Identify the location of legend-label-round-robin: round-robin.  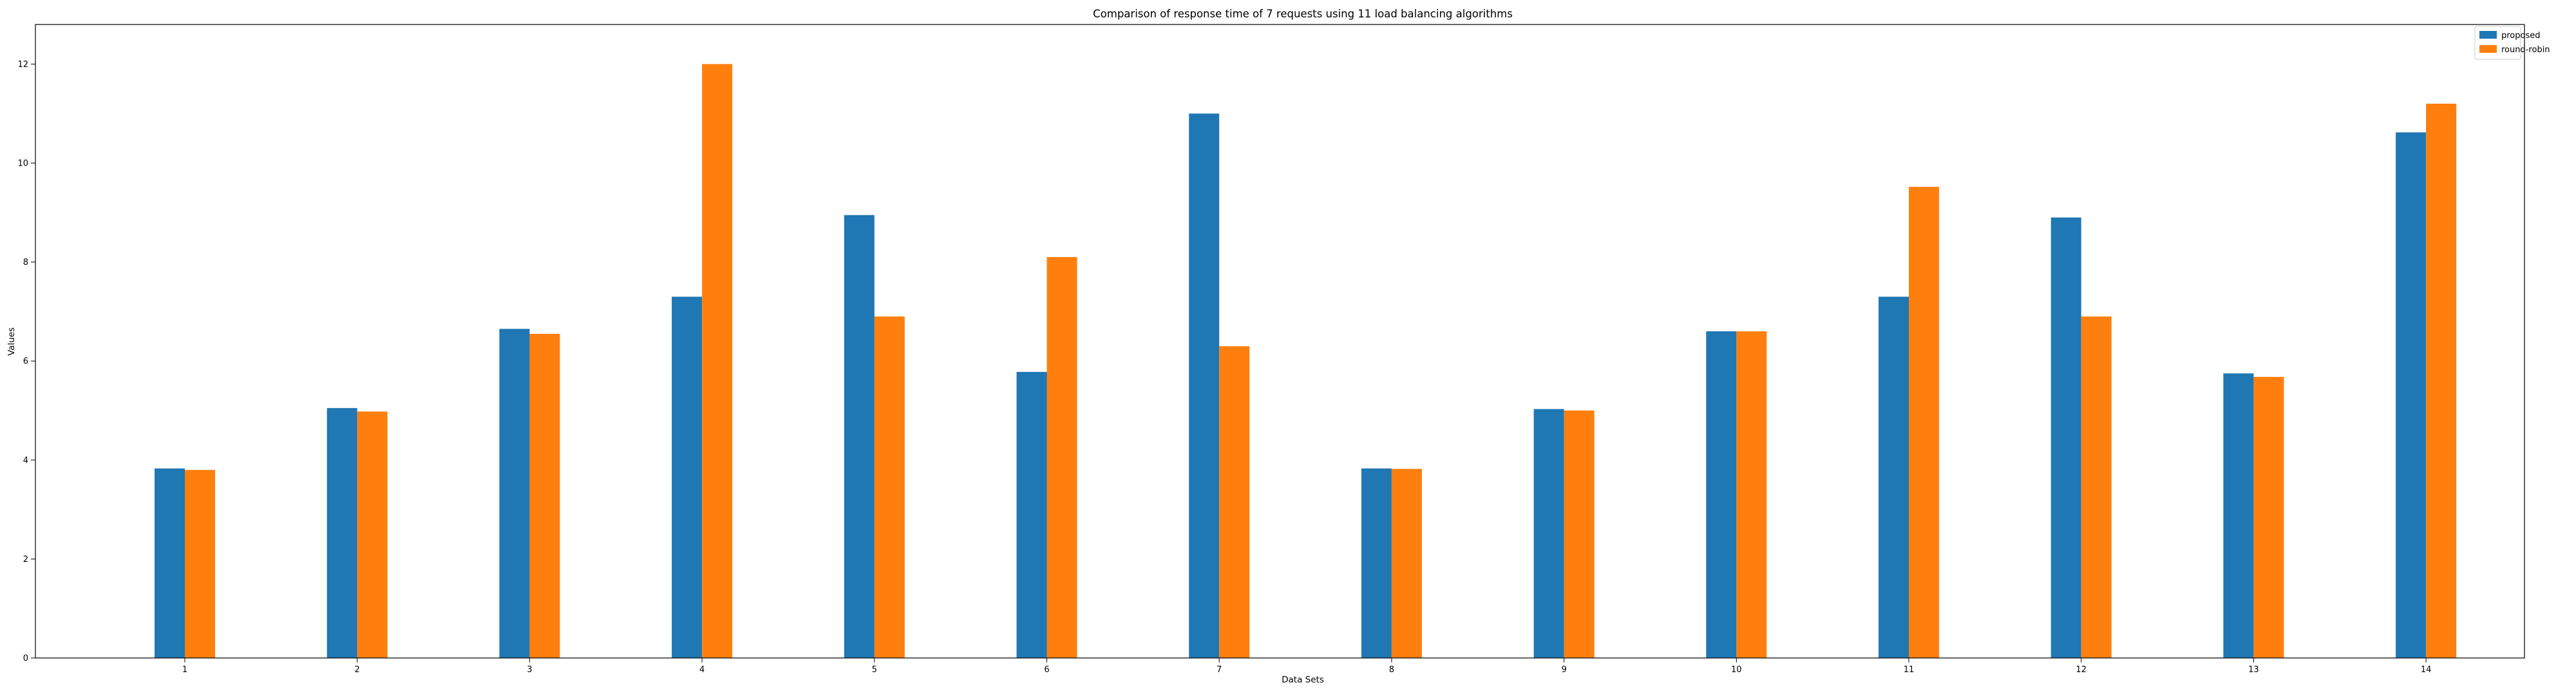
(2525, 50).